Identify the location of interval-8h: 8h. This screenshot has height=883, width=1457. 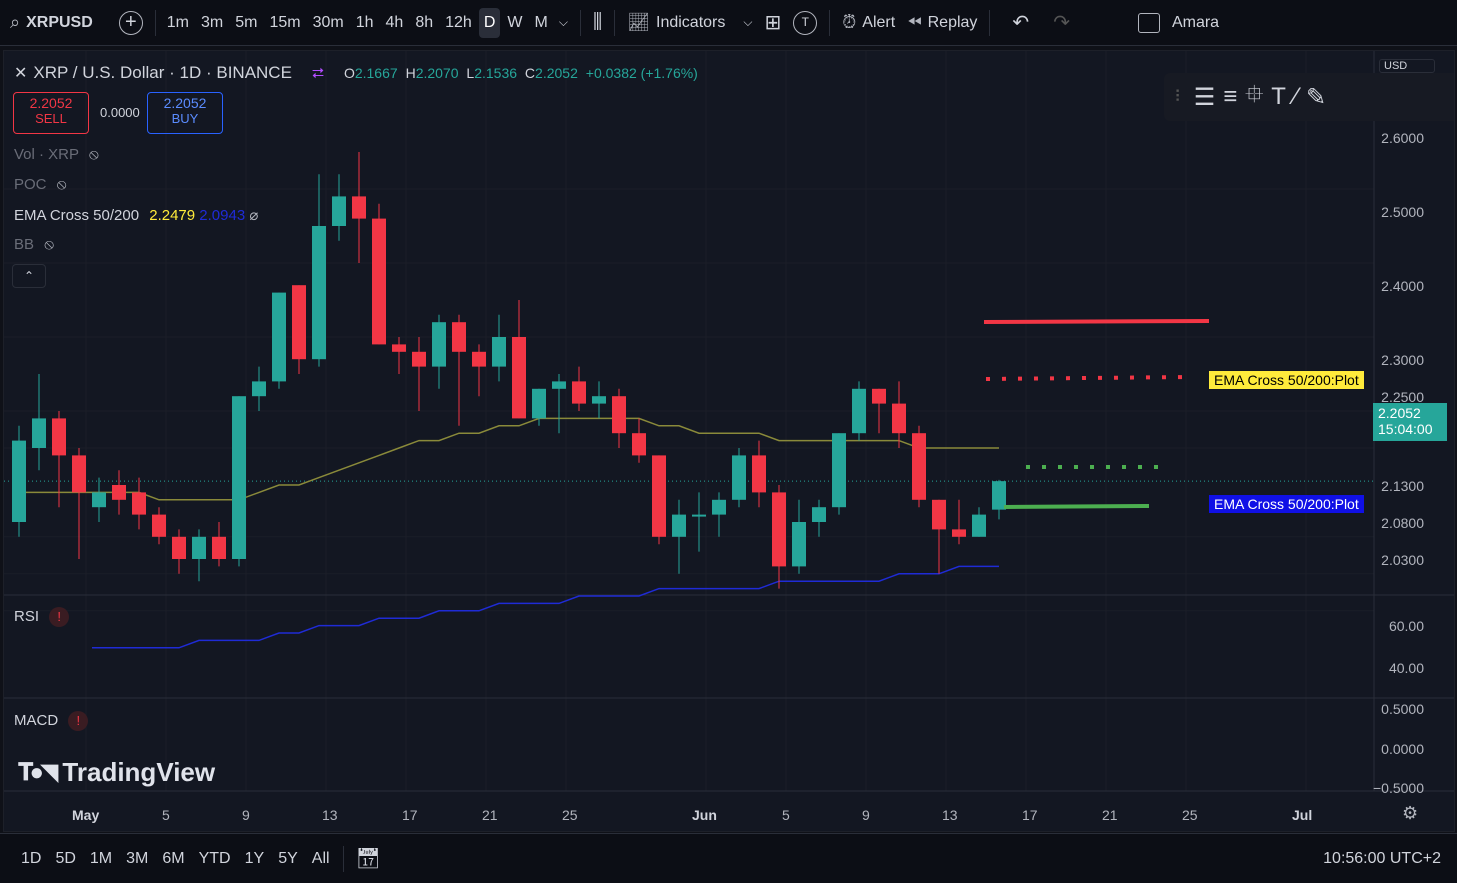
(424, 22).